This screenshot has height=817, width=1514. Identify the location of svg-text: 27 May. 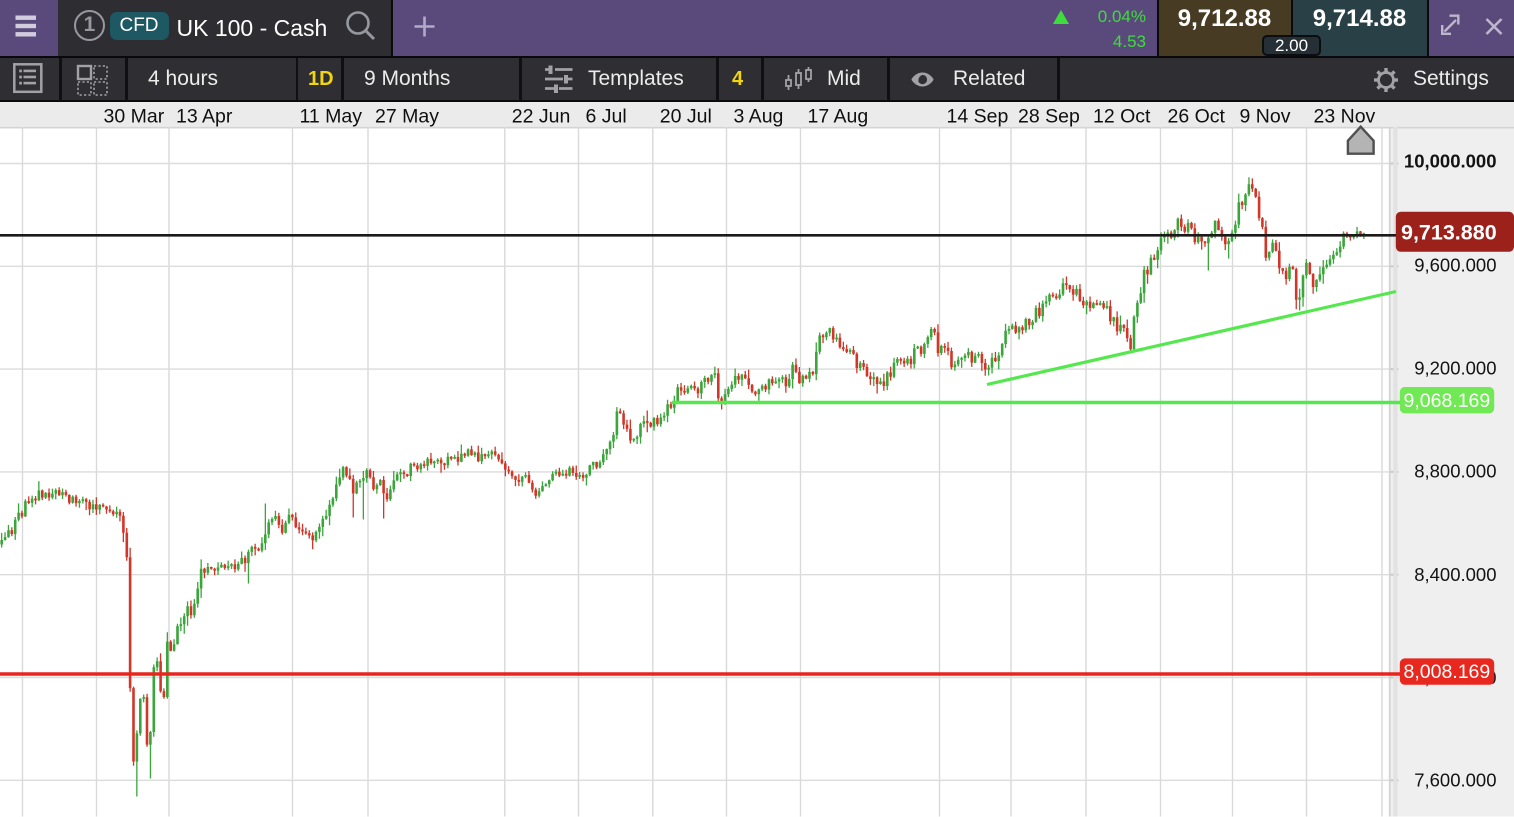
(407, 116).